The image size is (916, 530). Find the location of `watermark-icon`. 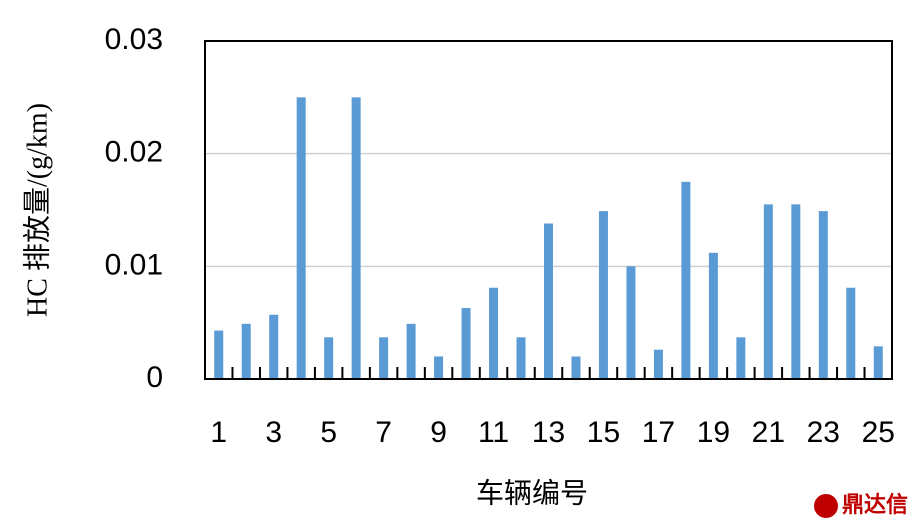

watermark-icon is located at coordinates (826, 506).